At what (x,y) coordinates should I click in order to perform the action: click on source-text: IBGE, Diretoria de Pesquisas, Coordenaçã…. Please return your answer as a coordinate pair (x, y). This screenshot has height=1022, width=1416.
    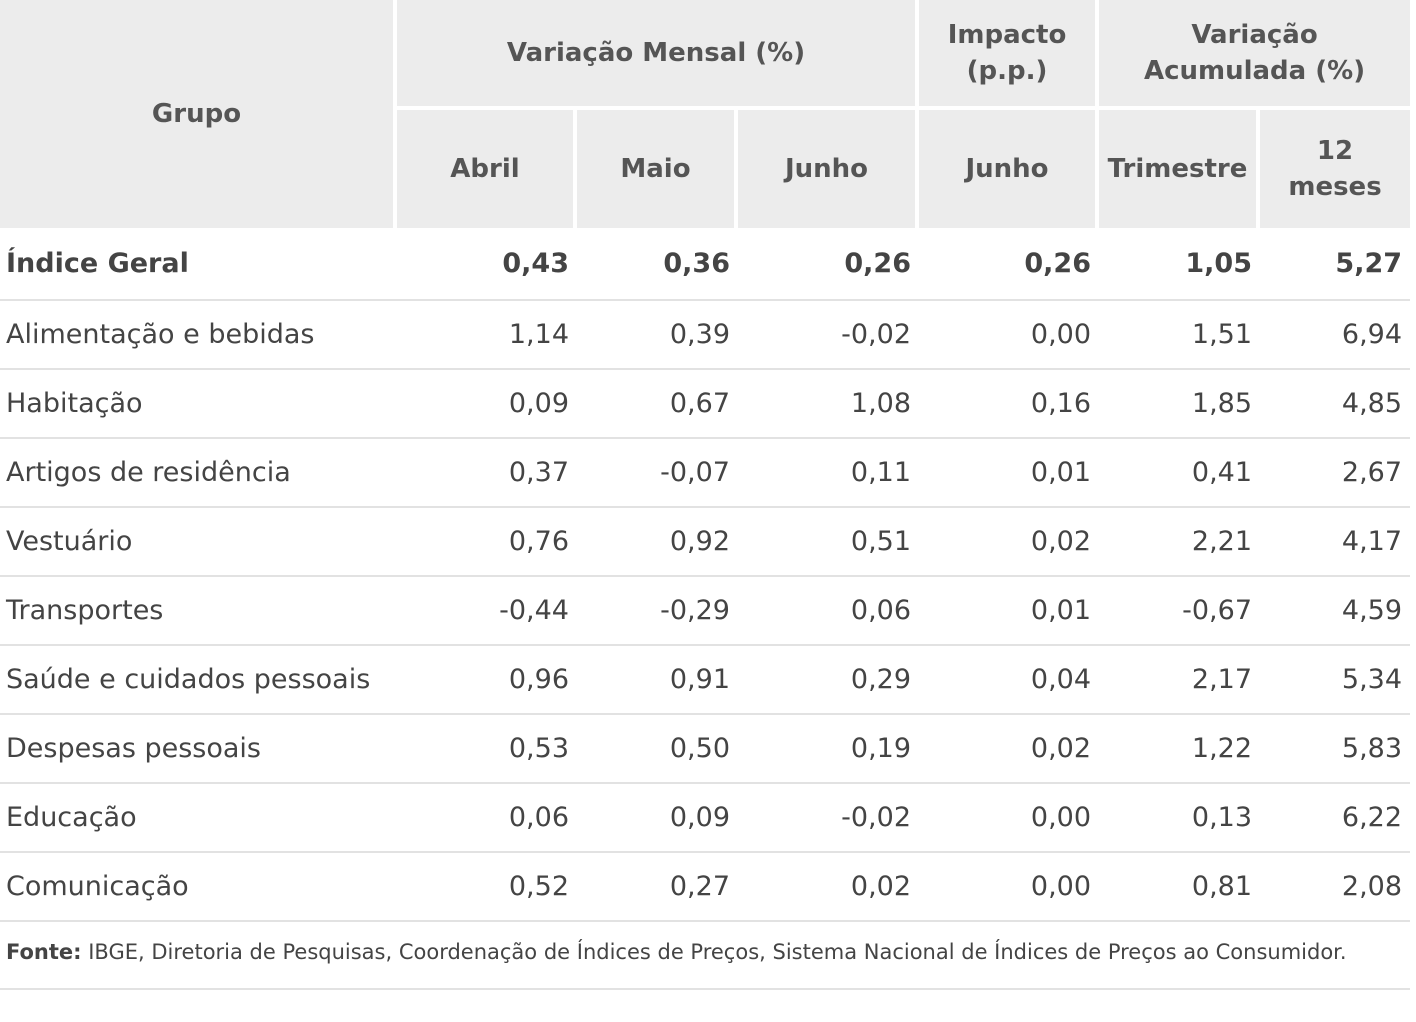
    Looking at the image, I should click on (714, 952).